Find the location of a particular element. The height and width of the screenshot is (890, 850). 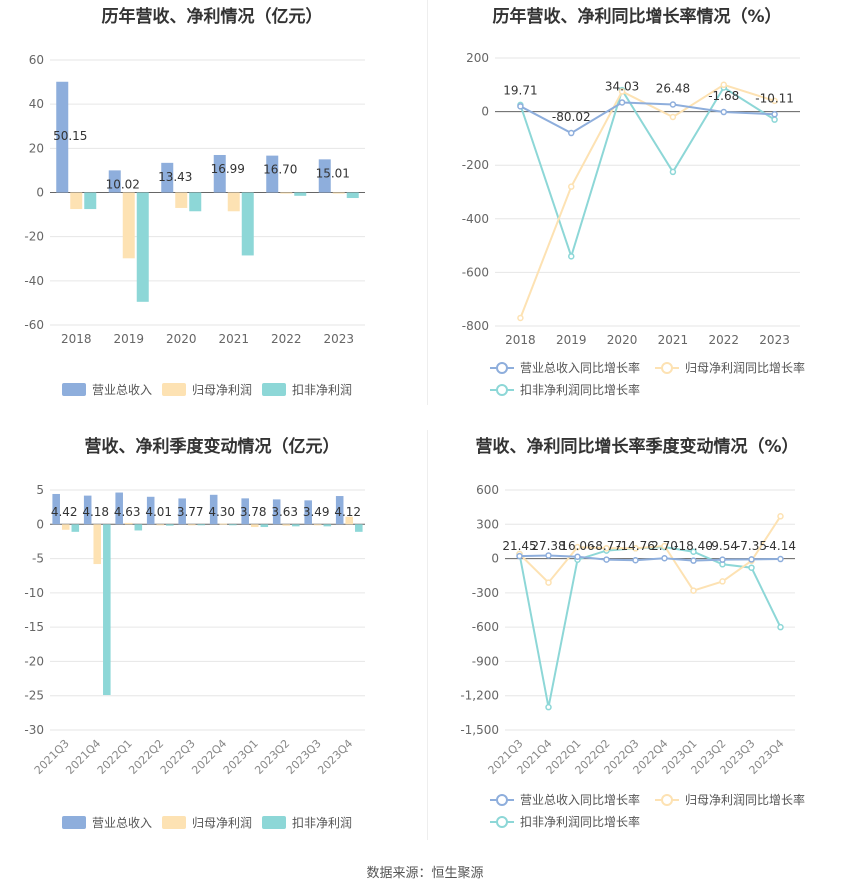

data-label: 50.15 is located at coordinates (70, 136).